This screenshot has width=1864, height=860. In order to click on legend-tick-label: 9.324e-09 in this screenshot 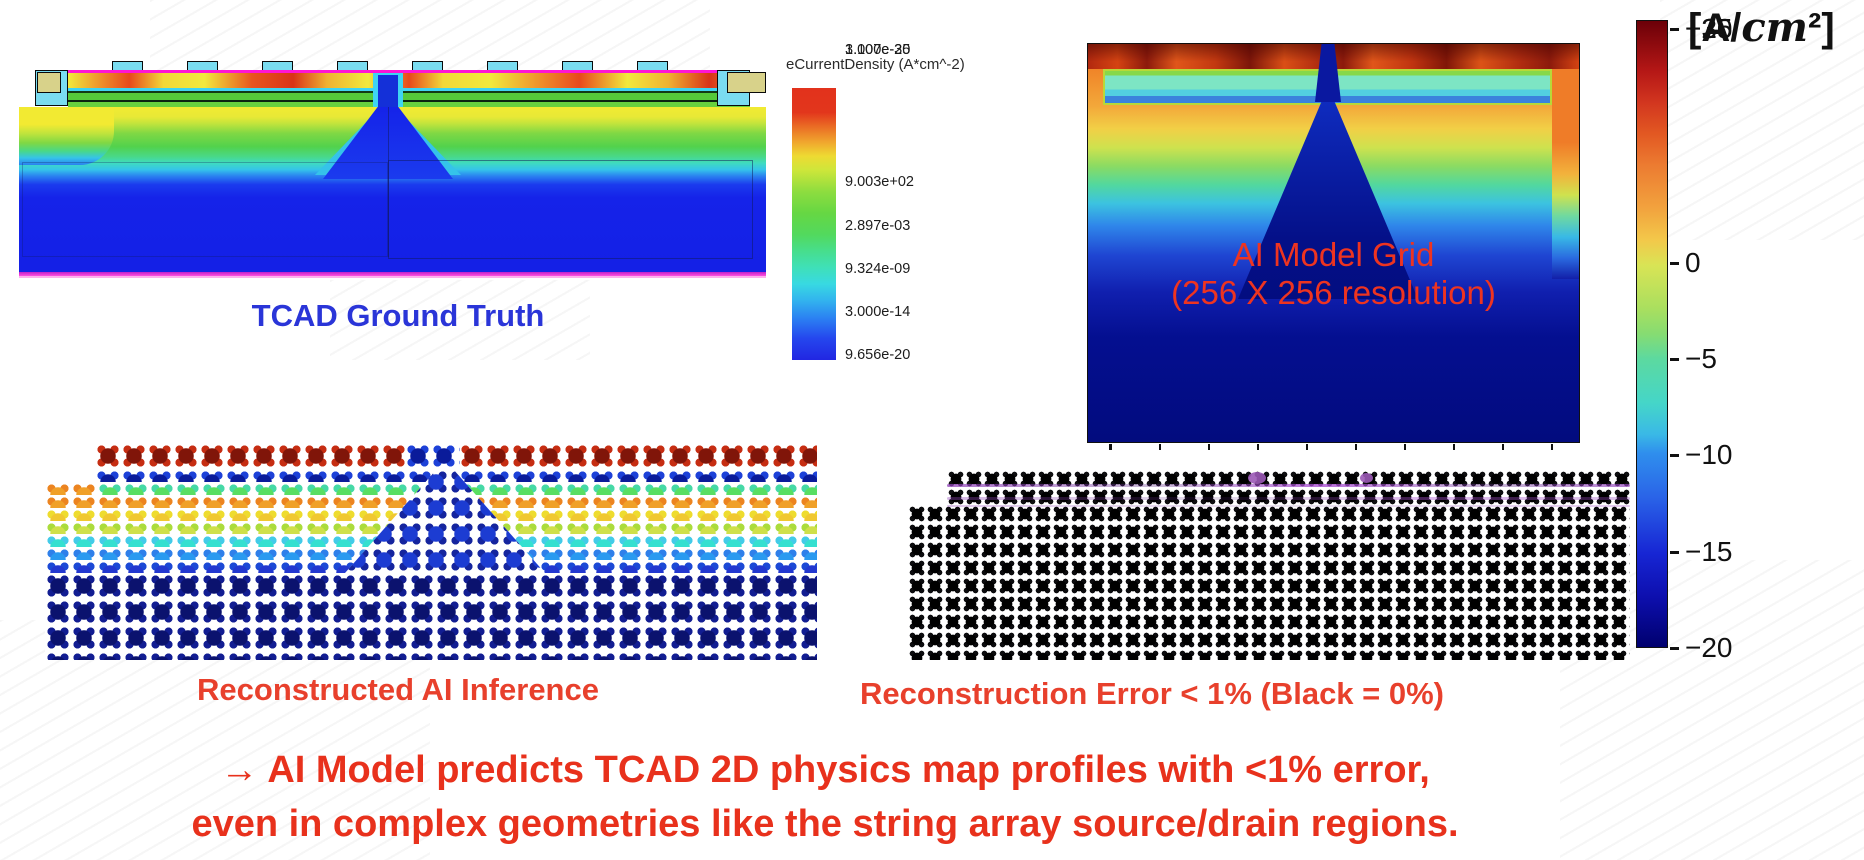, I will do `click(878, 269)`.